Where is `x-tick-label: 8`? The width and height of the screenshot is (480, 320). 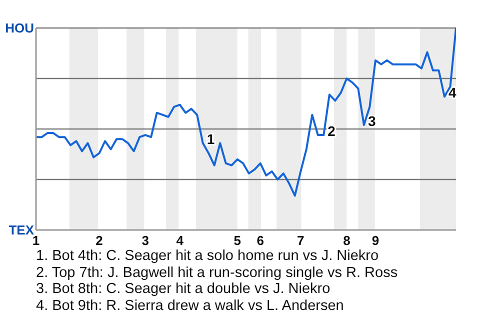
x-tick-label: 8 is located at coordinates (346, 240).